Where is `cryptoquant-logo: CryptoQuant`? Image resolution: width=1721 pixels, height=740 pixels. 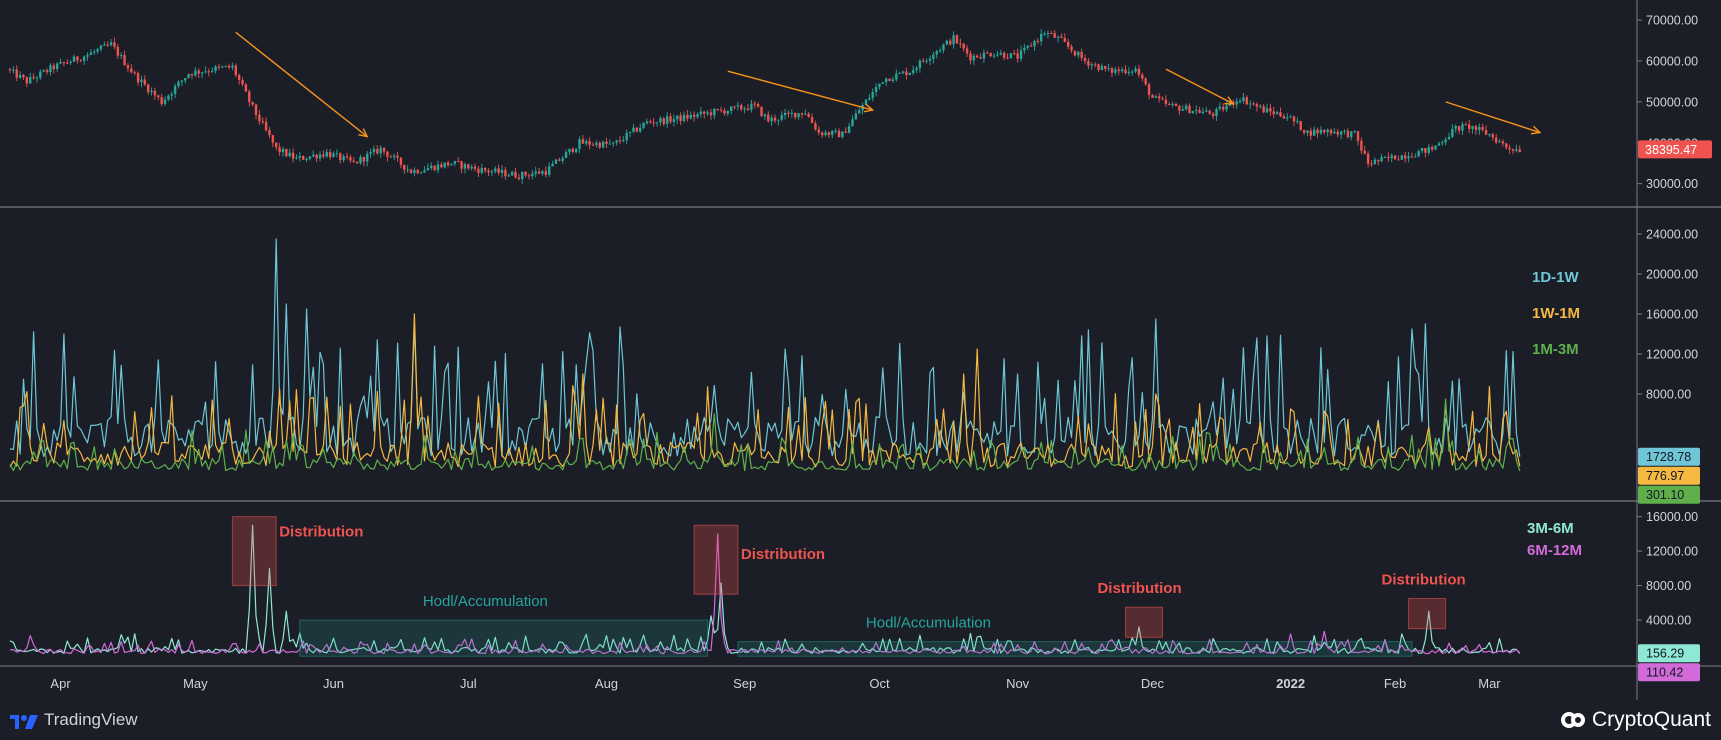
cryptoquant-logo: CryptoQuant is located at coordinates (1635, 720).